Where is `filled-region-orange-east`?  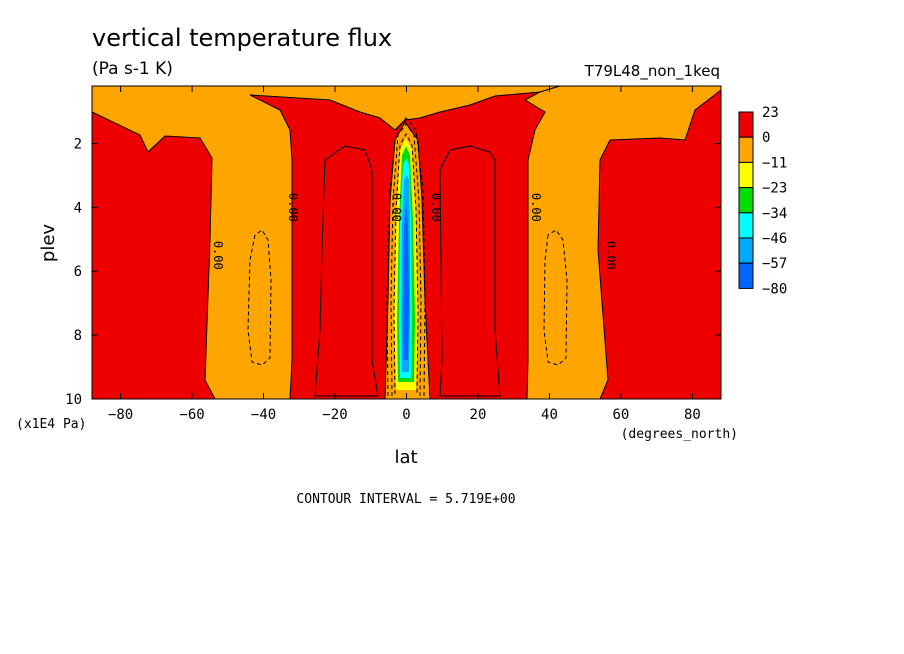 filled-region-orange-east is located at coordinates (622, 242).